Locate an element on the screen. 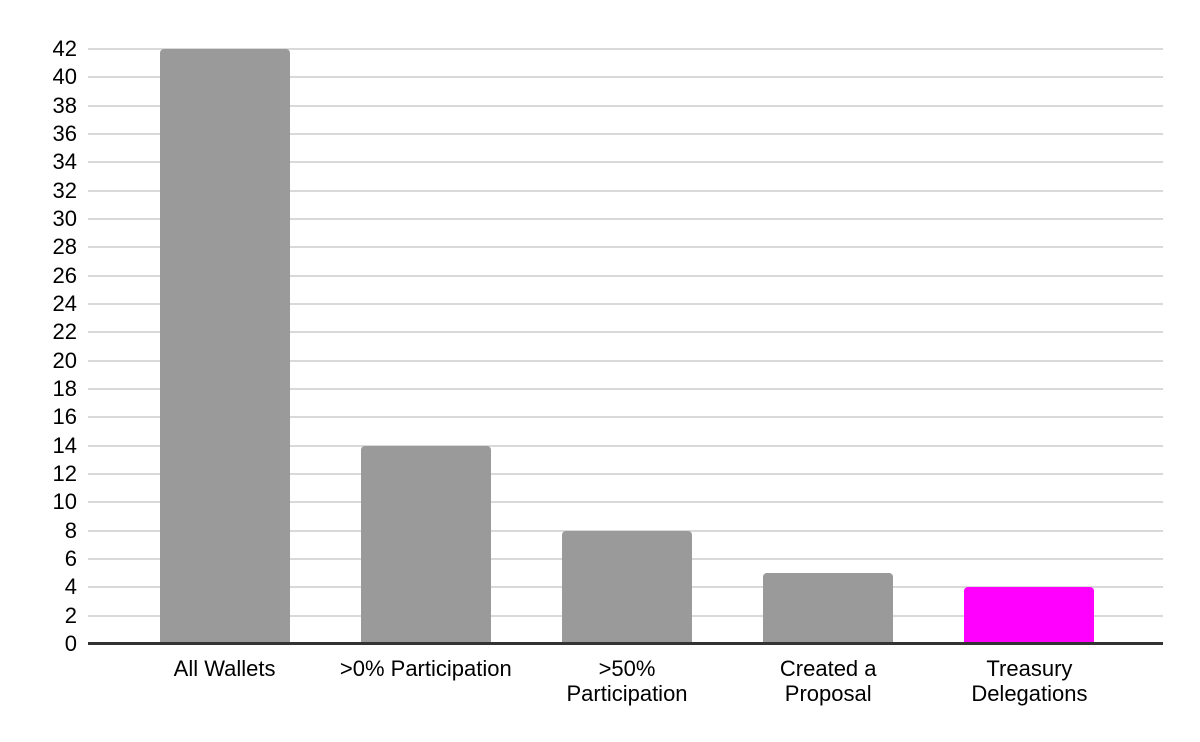 The width and height of the screenshot is (1200, 742). y-tick-label-32: 32 is located at coordinates (64, 190).